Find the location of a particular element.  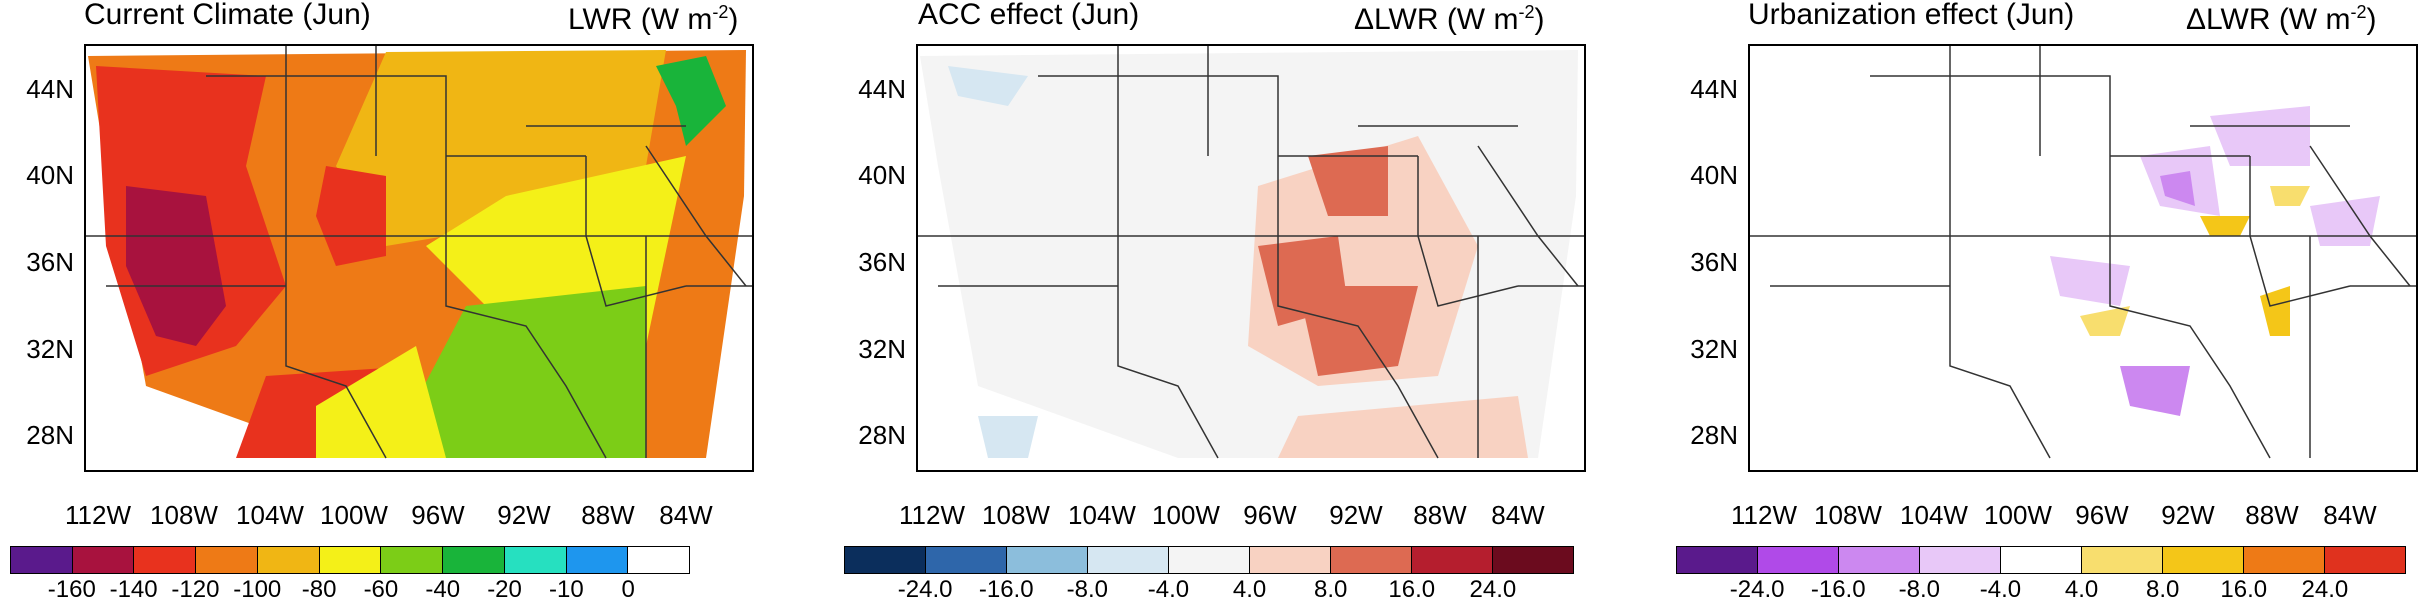

colorbar-tick-label: -80 is located at coordinates (319, 589).